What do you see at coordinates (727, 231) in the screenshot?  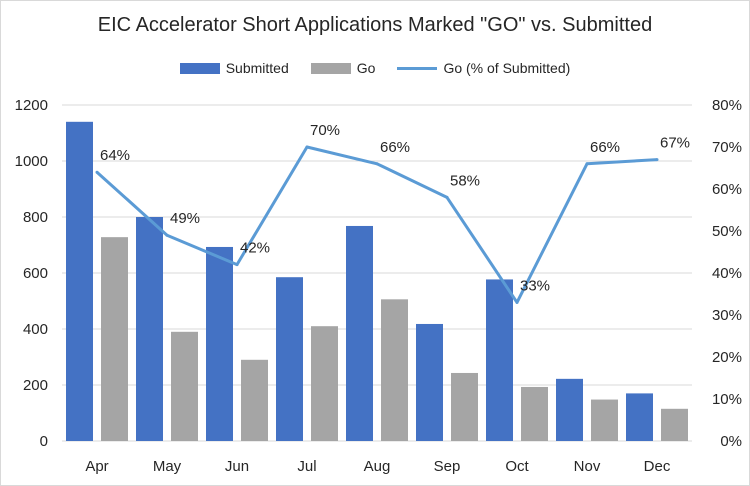 I see `y-right-tick-label: 50%` at bounding box center [727, 231].